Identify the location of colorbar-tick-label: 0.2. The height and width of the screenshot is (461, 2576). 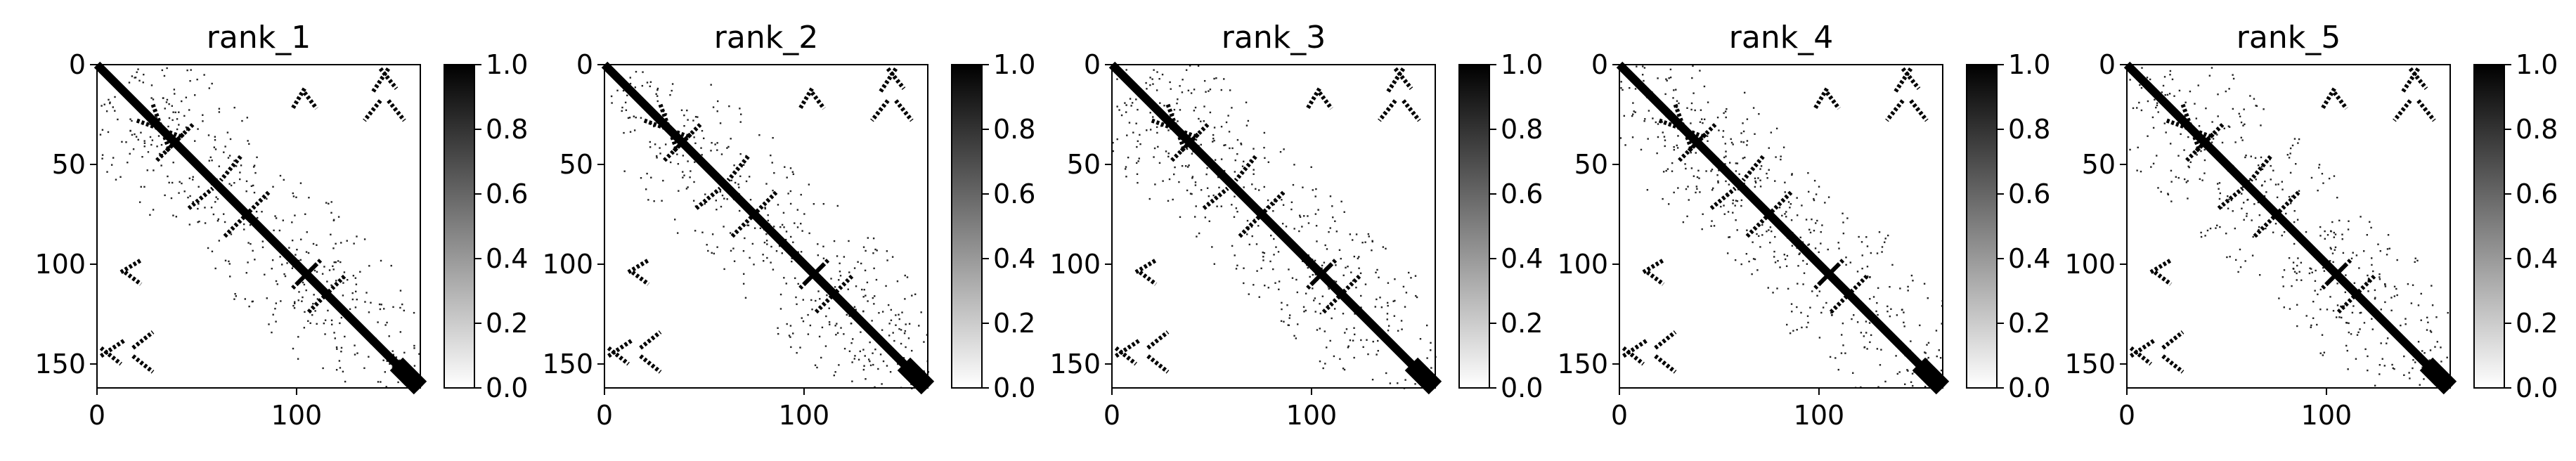
(2029, 324).